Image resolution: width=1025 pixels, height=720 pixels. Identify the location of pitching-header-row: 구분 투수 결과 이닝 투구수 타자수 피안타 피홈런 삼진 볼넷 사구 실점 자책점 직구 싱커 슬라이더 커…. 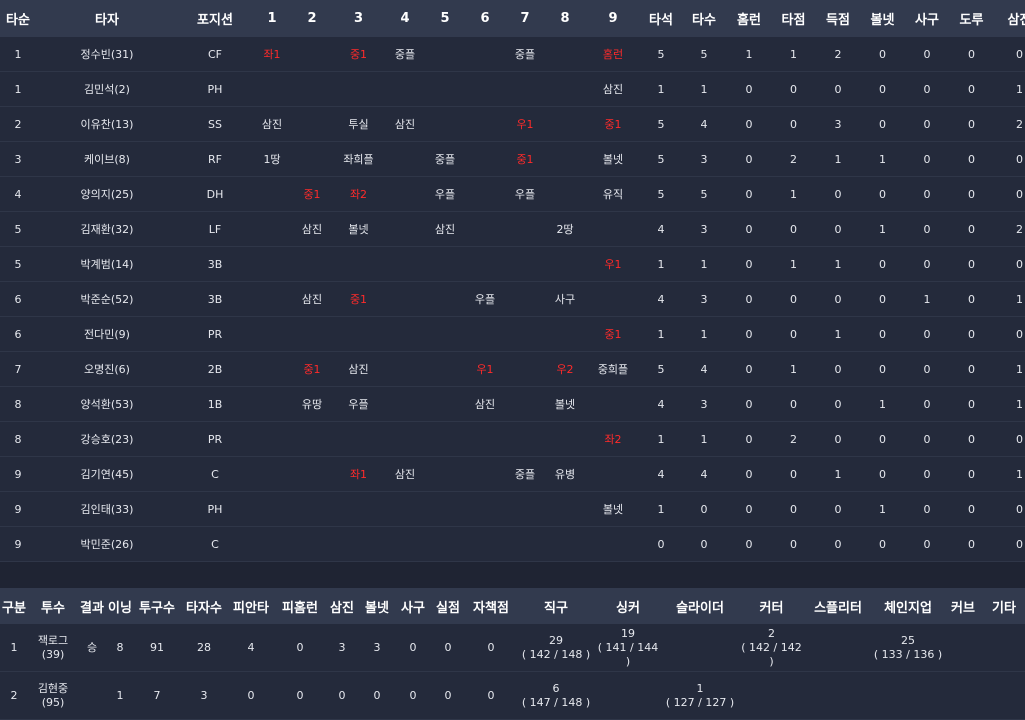
(512, 606).